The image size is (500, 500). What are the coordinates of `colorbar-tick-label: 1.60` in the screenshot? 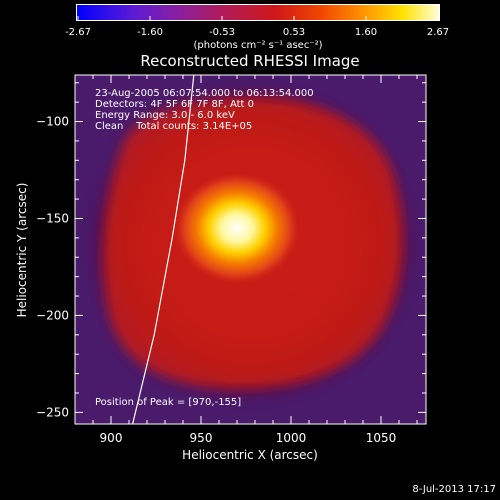 It's located at (366, 32).